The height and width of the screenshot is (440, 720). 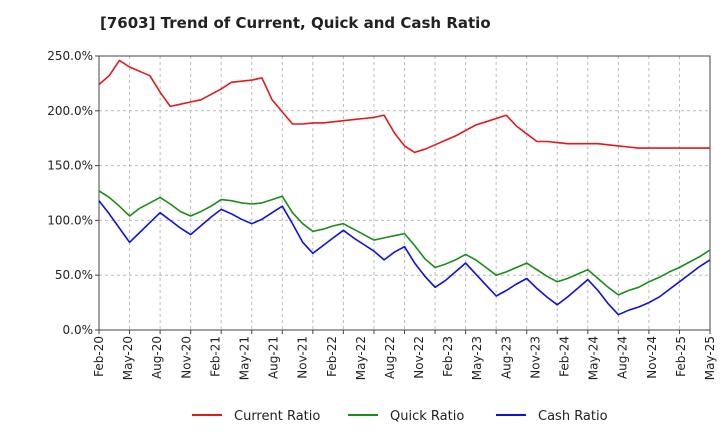 I want to click on y-tick-label: 250.0%, so click(x=70, y=56).